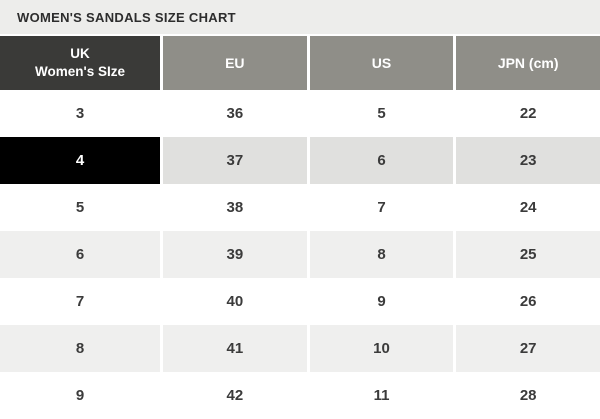 This screenshot has width=600, height=419. Describe the element at coordinates (80, 207) in the screenshot. I see `cell-uk-size: 5` at that location.